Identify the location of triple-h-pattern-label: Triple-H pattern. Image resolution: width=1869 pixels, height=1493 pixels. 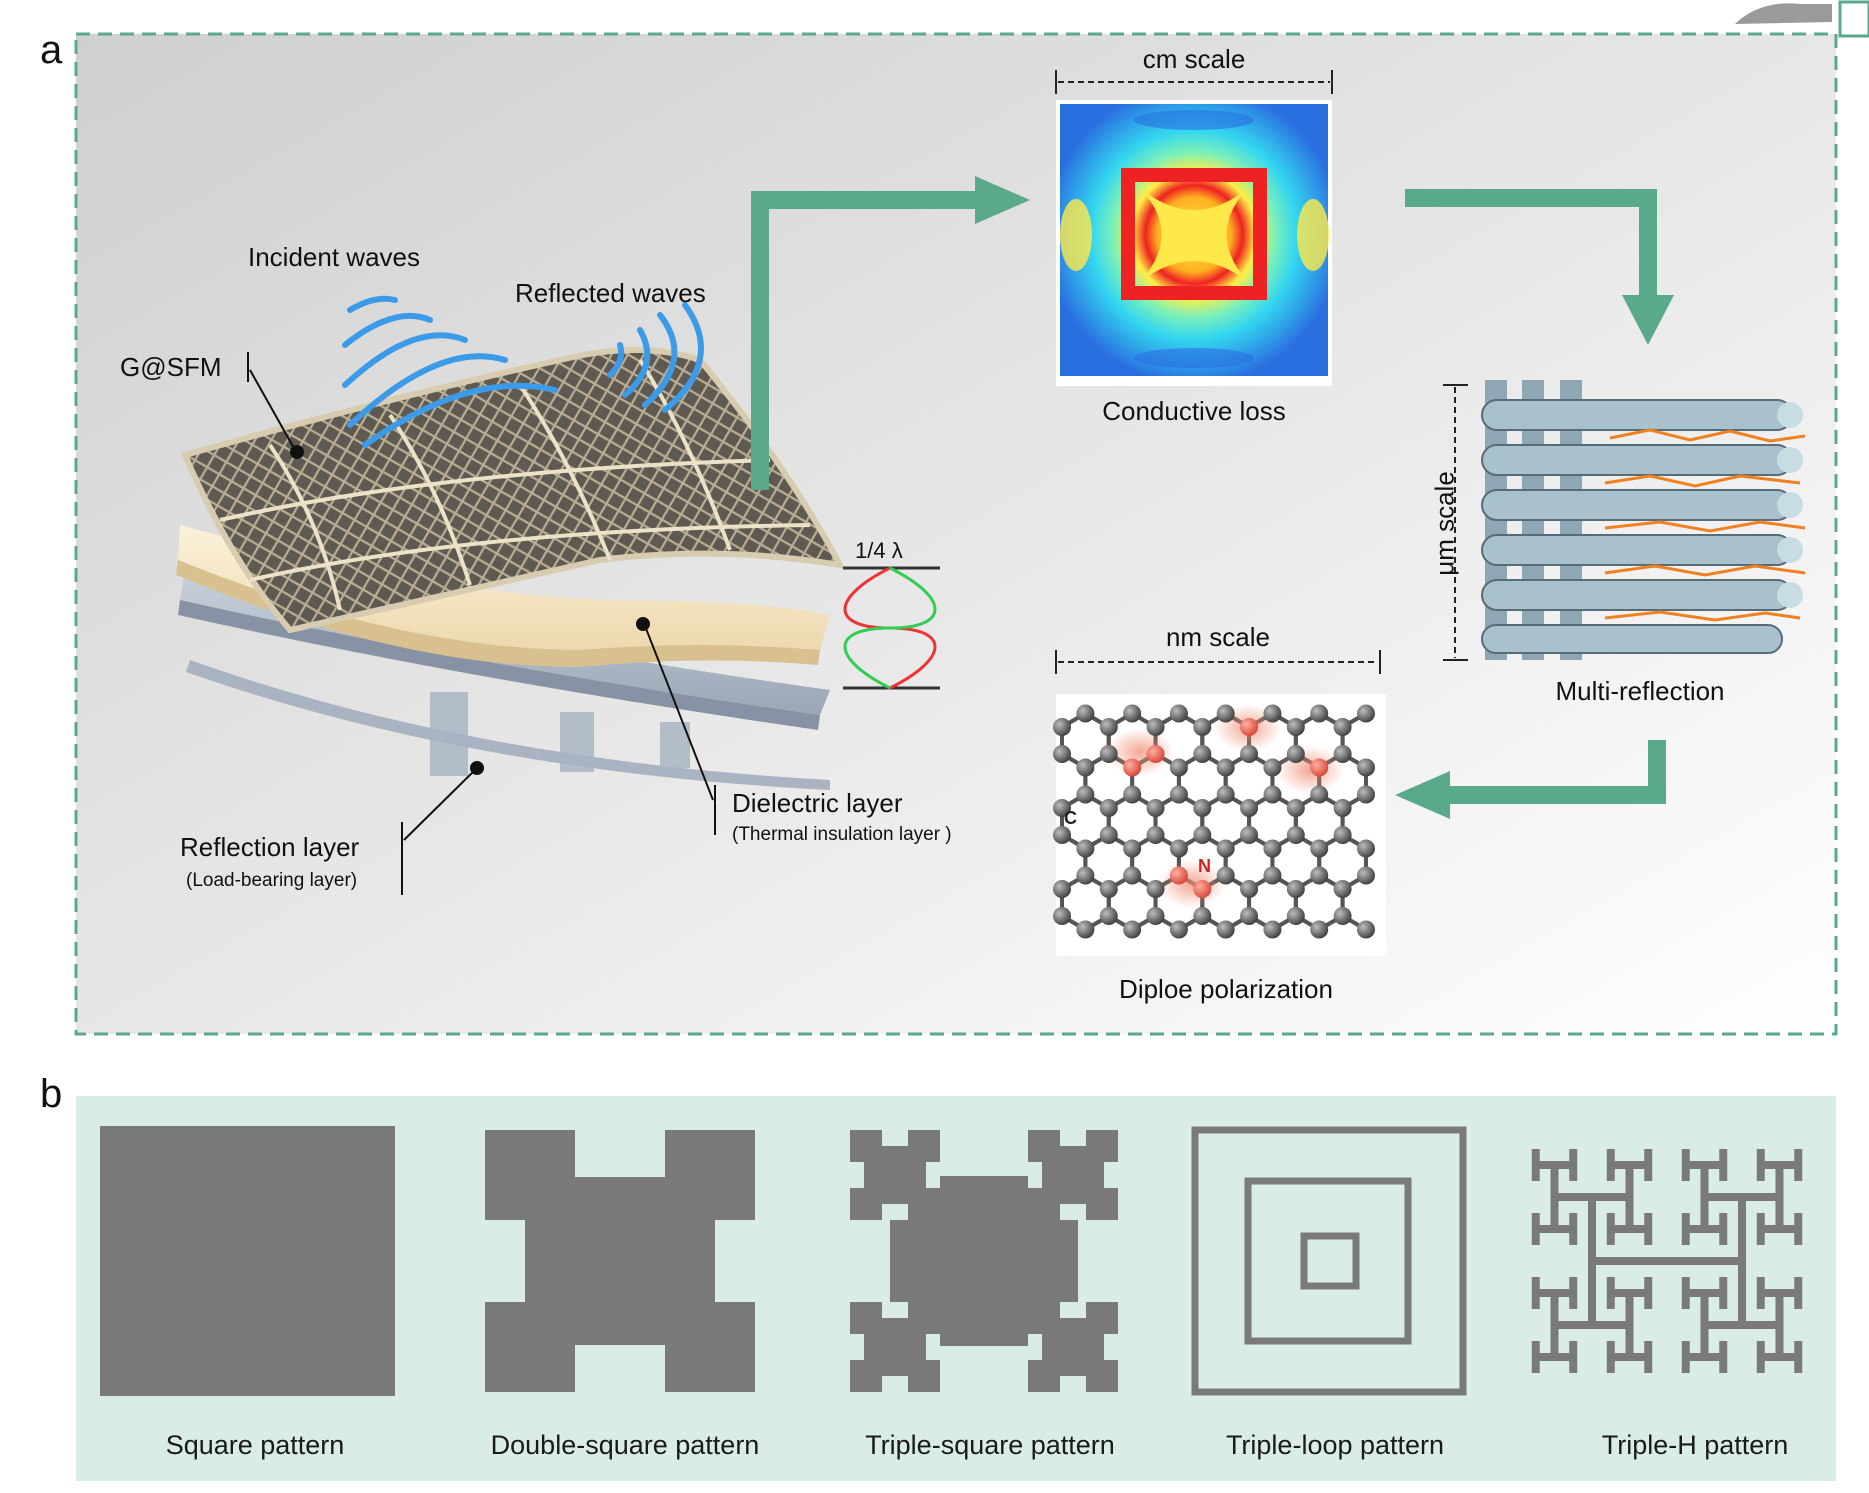
(1695, 1445).